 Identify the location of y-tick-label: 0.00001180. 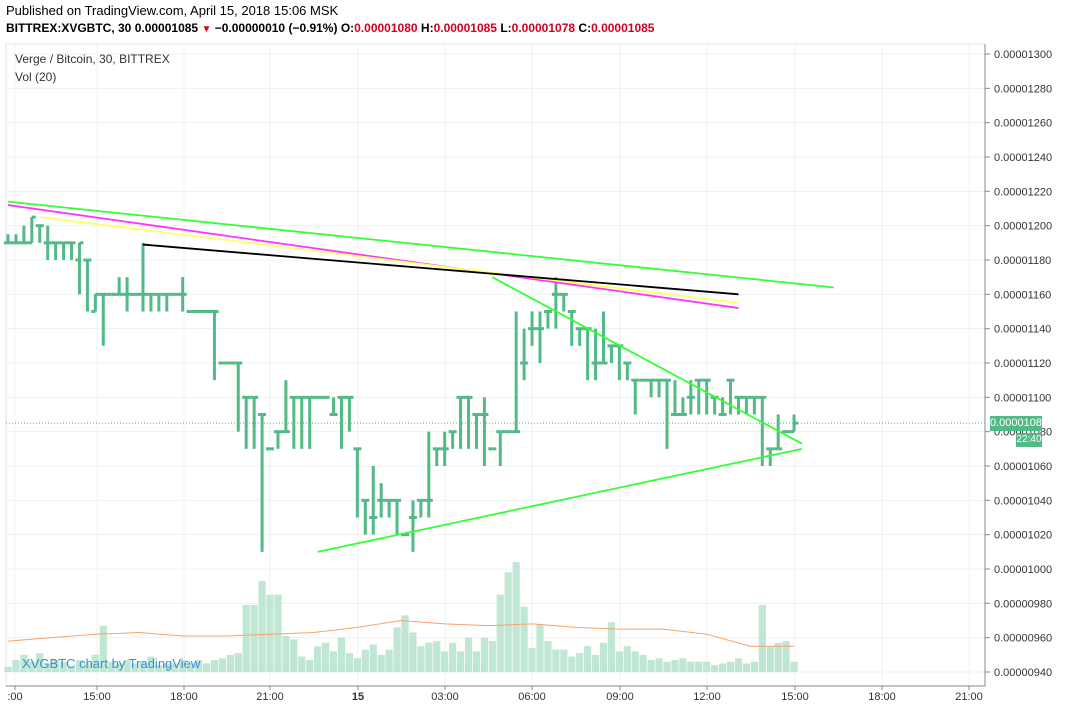
(1022, 261).